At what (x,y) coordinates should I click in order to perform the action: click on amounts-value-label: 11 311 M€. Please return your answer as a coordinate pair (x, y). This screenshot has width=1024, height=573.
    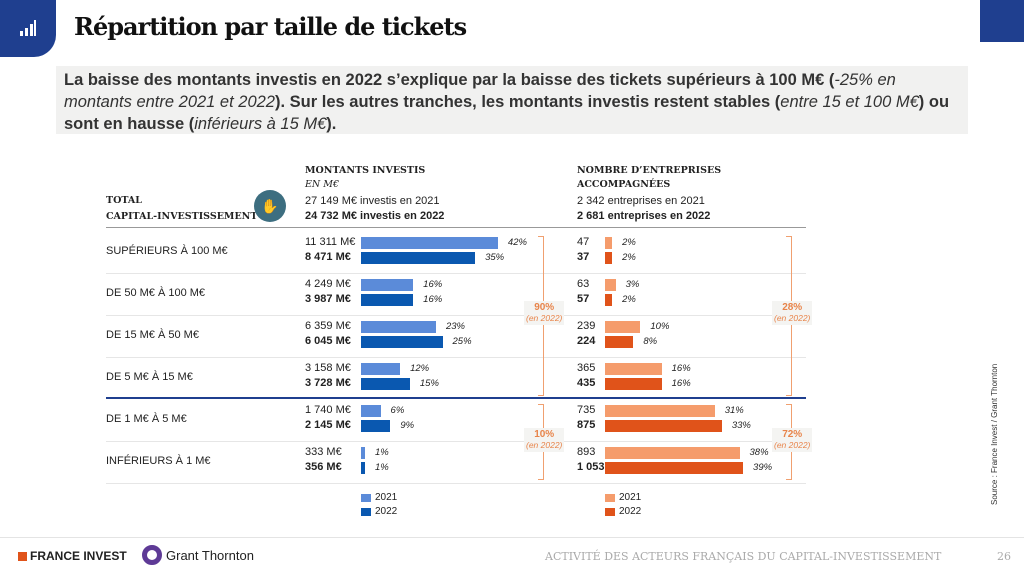
    Looking at the image, I should click on (330, 242).